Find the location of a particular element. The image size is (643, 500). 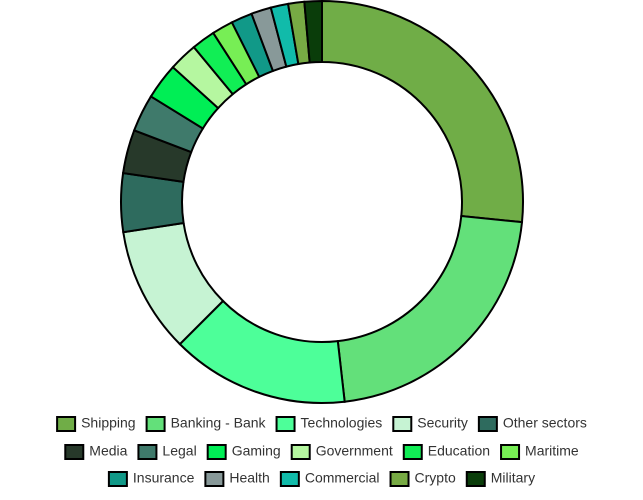

legend-label: Gaming is located at coordinates (256, 451).